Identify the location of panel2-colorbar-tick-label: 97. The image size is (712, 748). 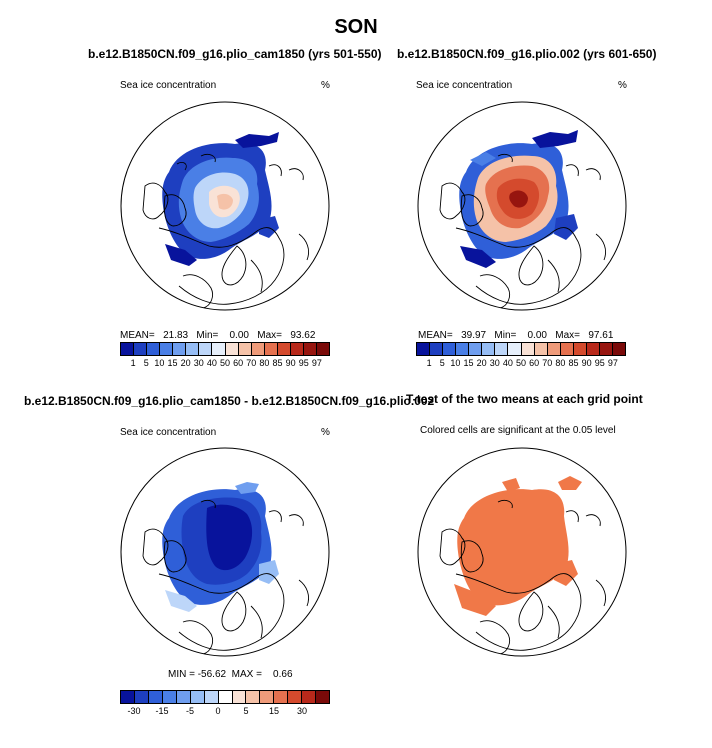
(612, 363).